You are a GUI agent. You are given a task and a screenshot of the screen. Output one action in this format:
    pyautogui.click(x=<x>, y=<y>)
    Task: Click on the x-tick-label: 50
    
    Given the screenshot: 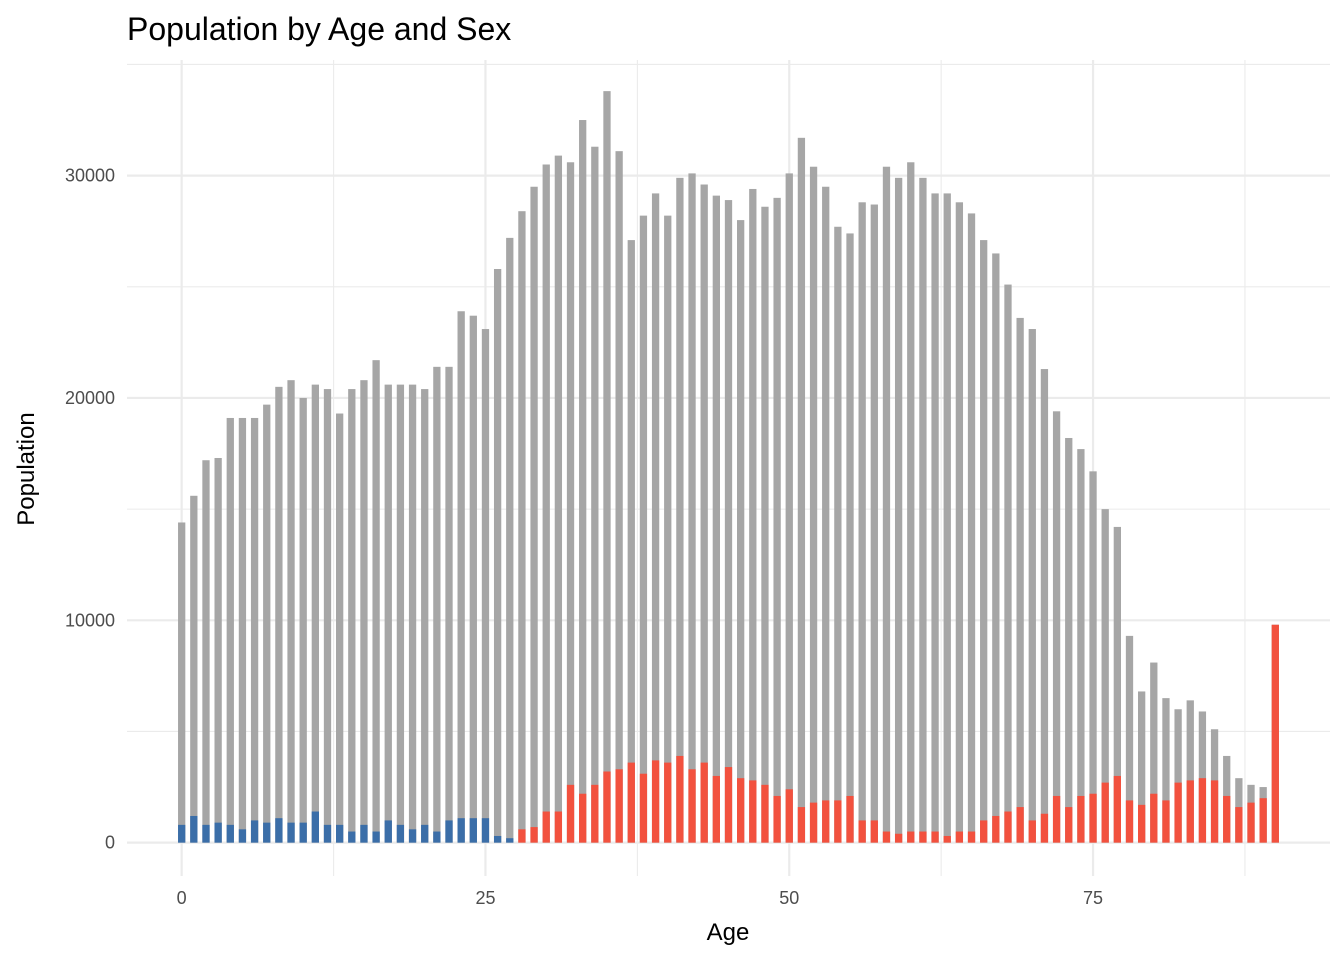 What is the action you would take?
    pyautogui.click(x=789, y=898)
    